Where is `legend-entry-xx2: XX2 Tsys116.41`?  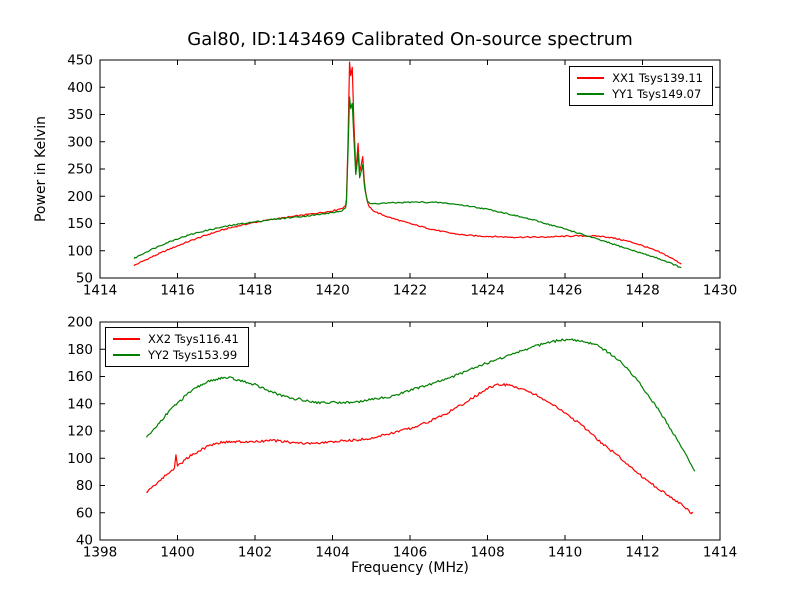
legend-entry-xx2: XX2 Tsys116.41 is located at coordinates (176, 339).